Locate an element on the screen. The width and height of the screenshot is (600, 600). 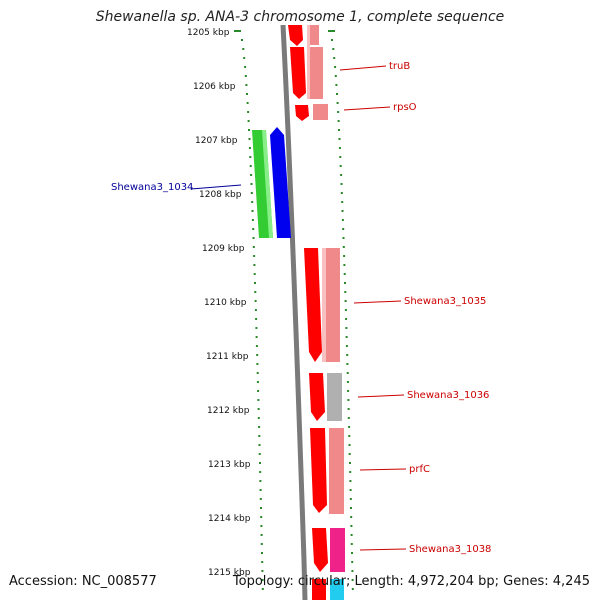
accession-text: Accession: NC_008577 is located at coordinates (83, 581).